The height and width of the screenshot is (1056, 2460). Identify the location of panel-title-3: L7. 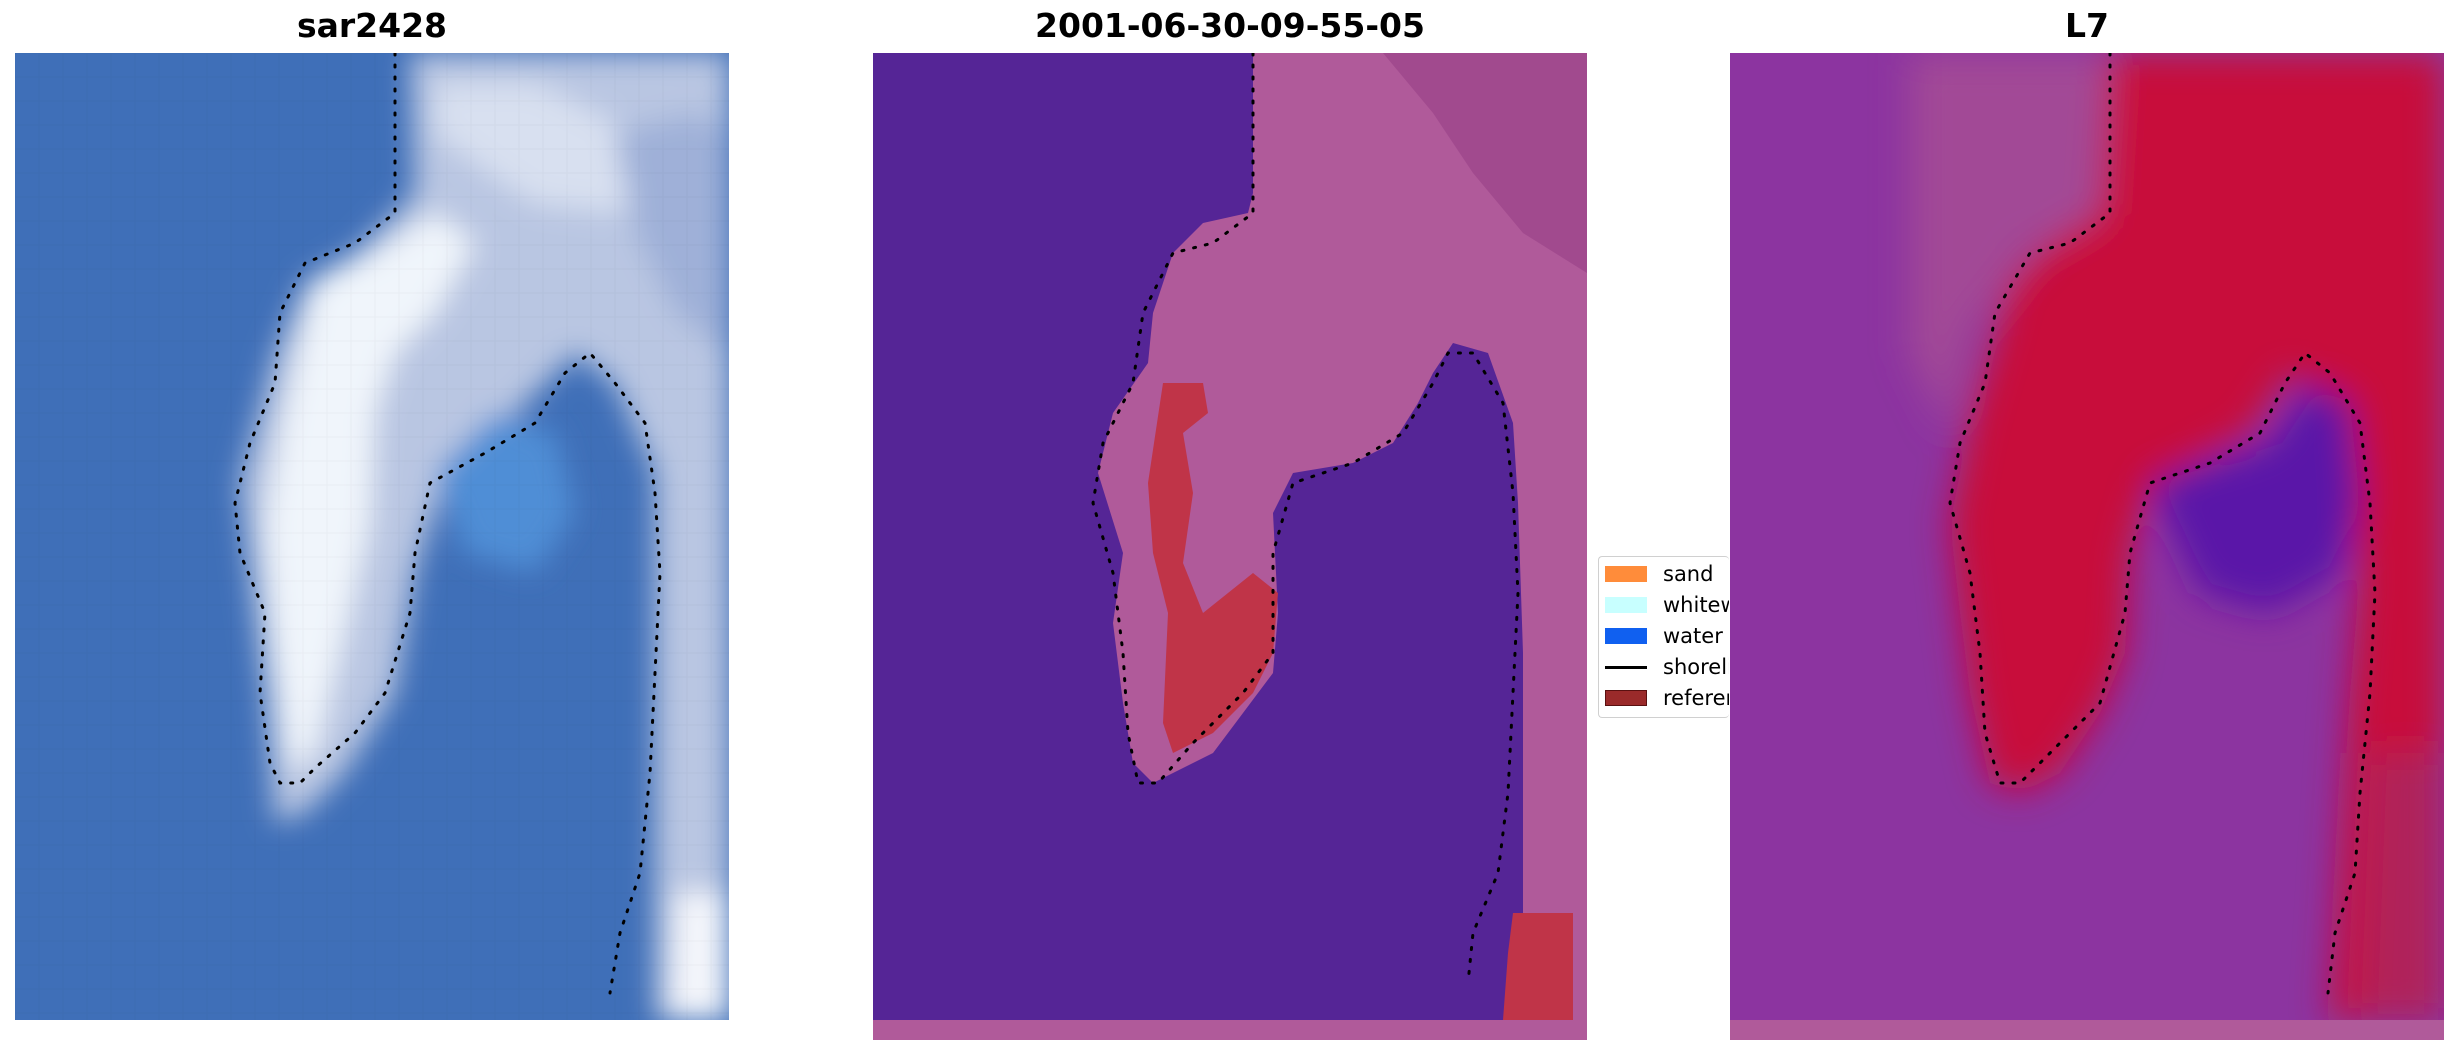
(2087, 25).